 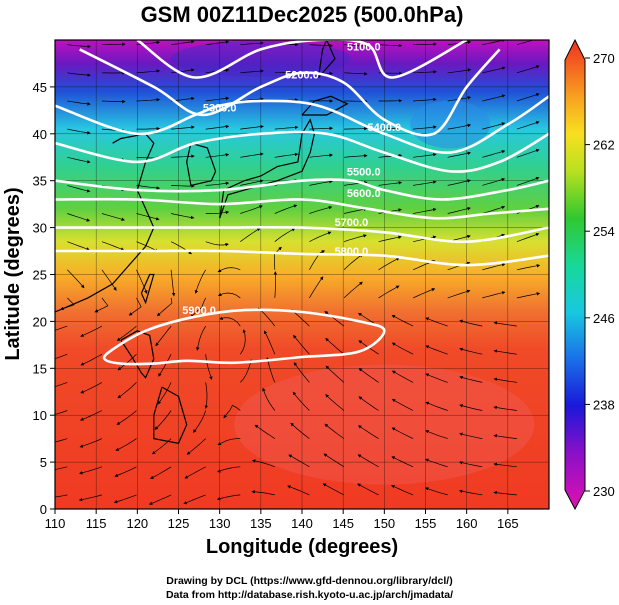 I want to click on y-tick-label: 30, so click(x=40, y=228).